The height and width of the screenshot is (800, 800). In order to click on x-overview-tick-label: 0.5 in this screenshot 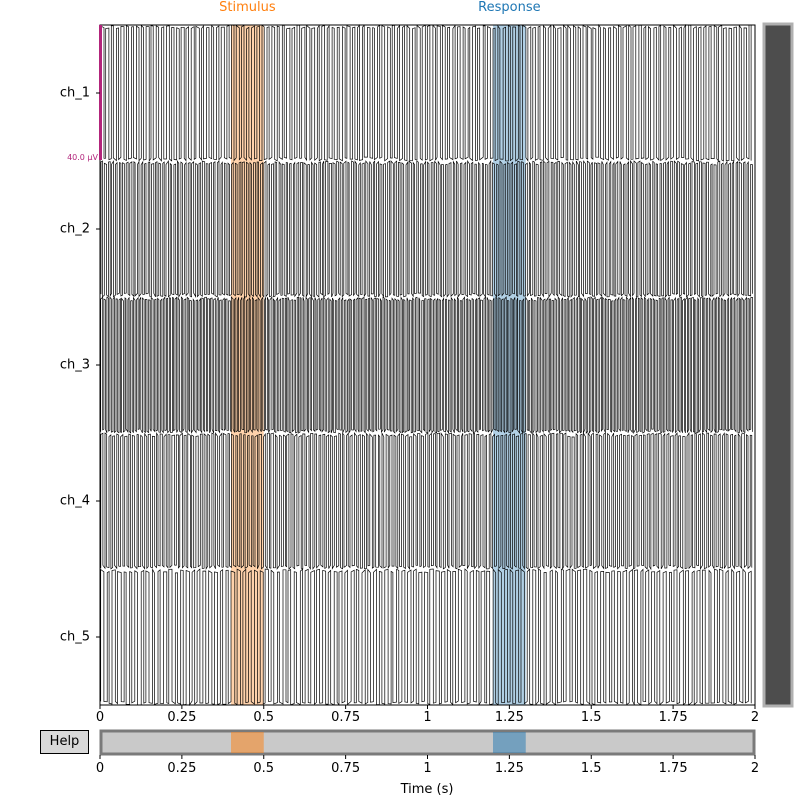, I will do `click(264, 768)`.